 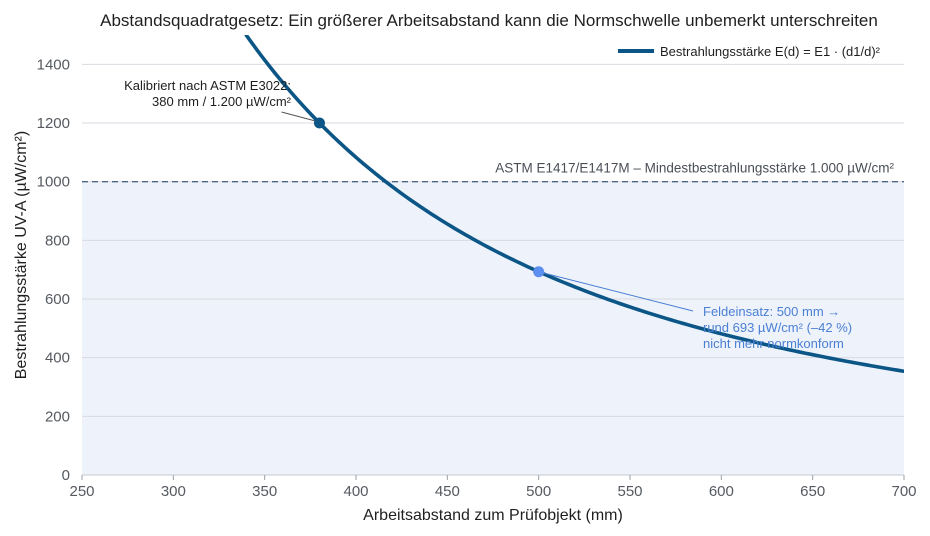 What do you see at coordinates (355, 491) in the screenshot?
I see `x-tick-label: 400` at bounding box center [355, 491].